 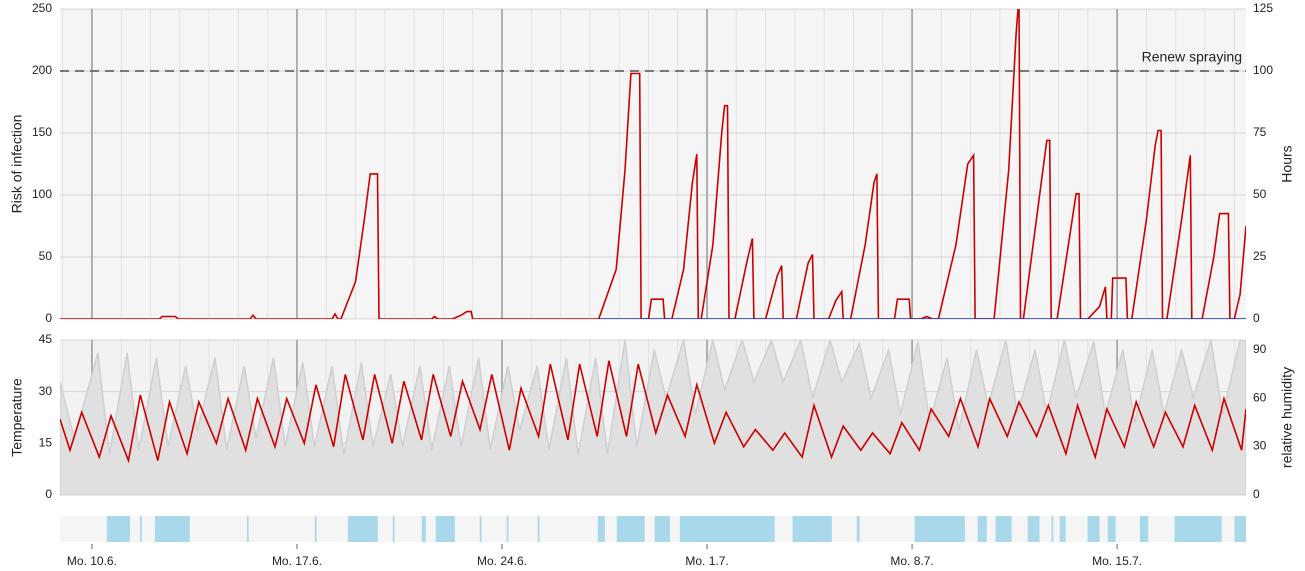 What do you see at coordinates (1287, 417) in the screenshot?
I see `y2-axis-title: relative humidity` at bounding box center [1287, 417].